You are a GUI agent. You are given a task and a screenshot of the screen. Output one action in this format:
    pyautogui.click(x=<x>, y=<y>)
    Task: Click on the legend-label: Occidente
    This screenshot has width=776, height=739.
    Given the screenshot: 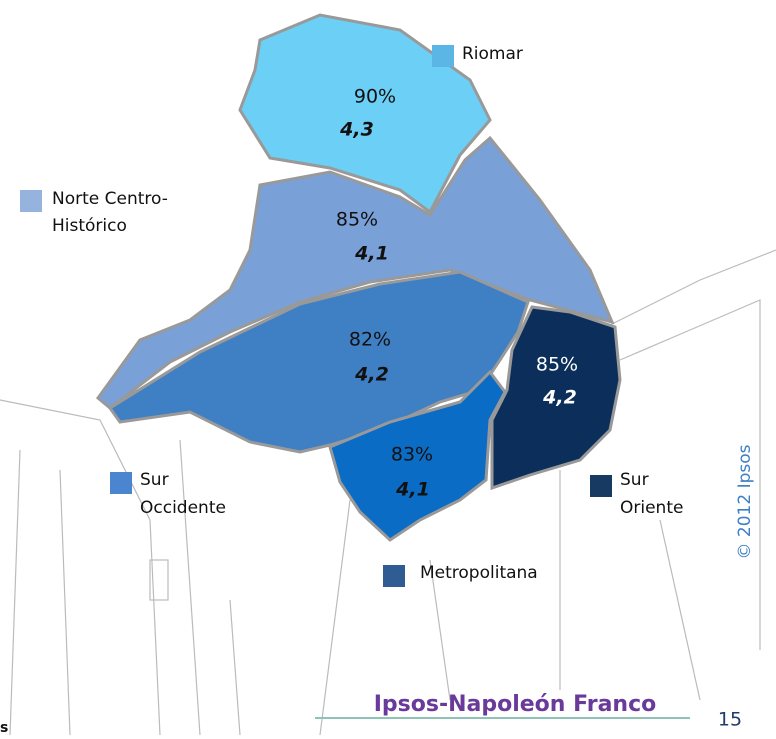 What is the action you would take?
    pyautogui.click(x=183, y=508)
    